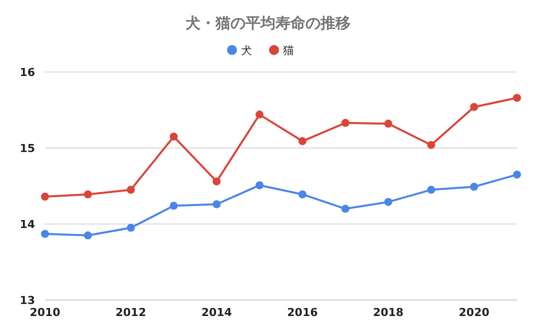  I want to click on legend-label: 猫, so click(288, 50).